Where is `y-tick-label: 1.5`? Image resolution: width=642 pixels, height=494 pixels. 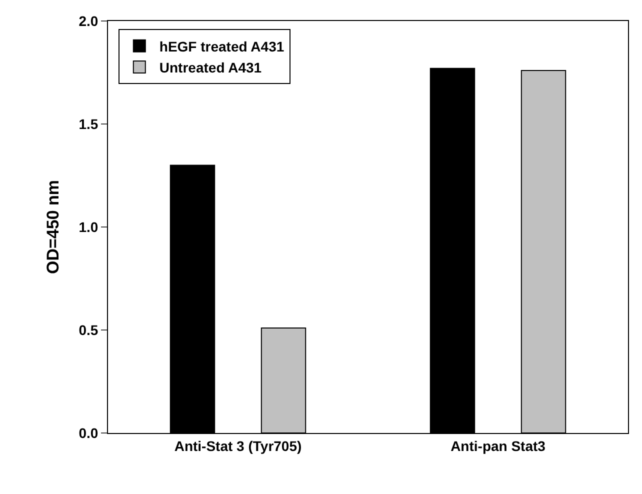
y-tick-label: 1.5 is located at coordinates (88, 124).